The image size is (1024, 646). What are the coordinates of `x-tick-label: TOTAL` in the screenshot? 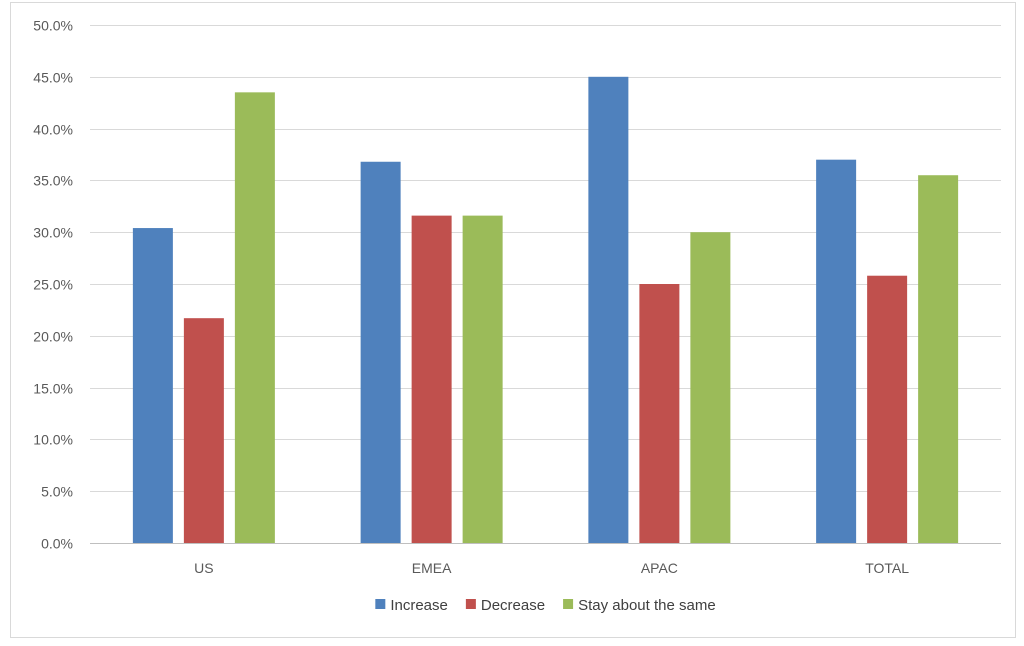 It's located at (887, 568).